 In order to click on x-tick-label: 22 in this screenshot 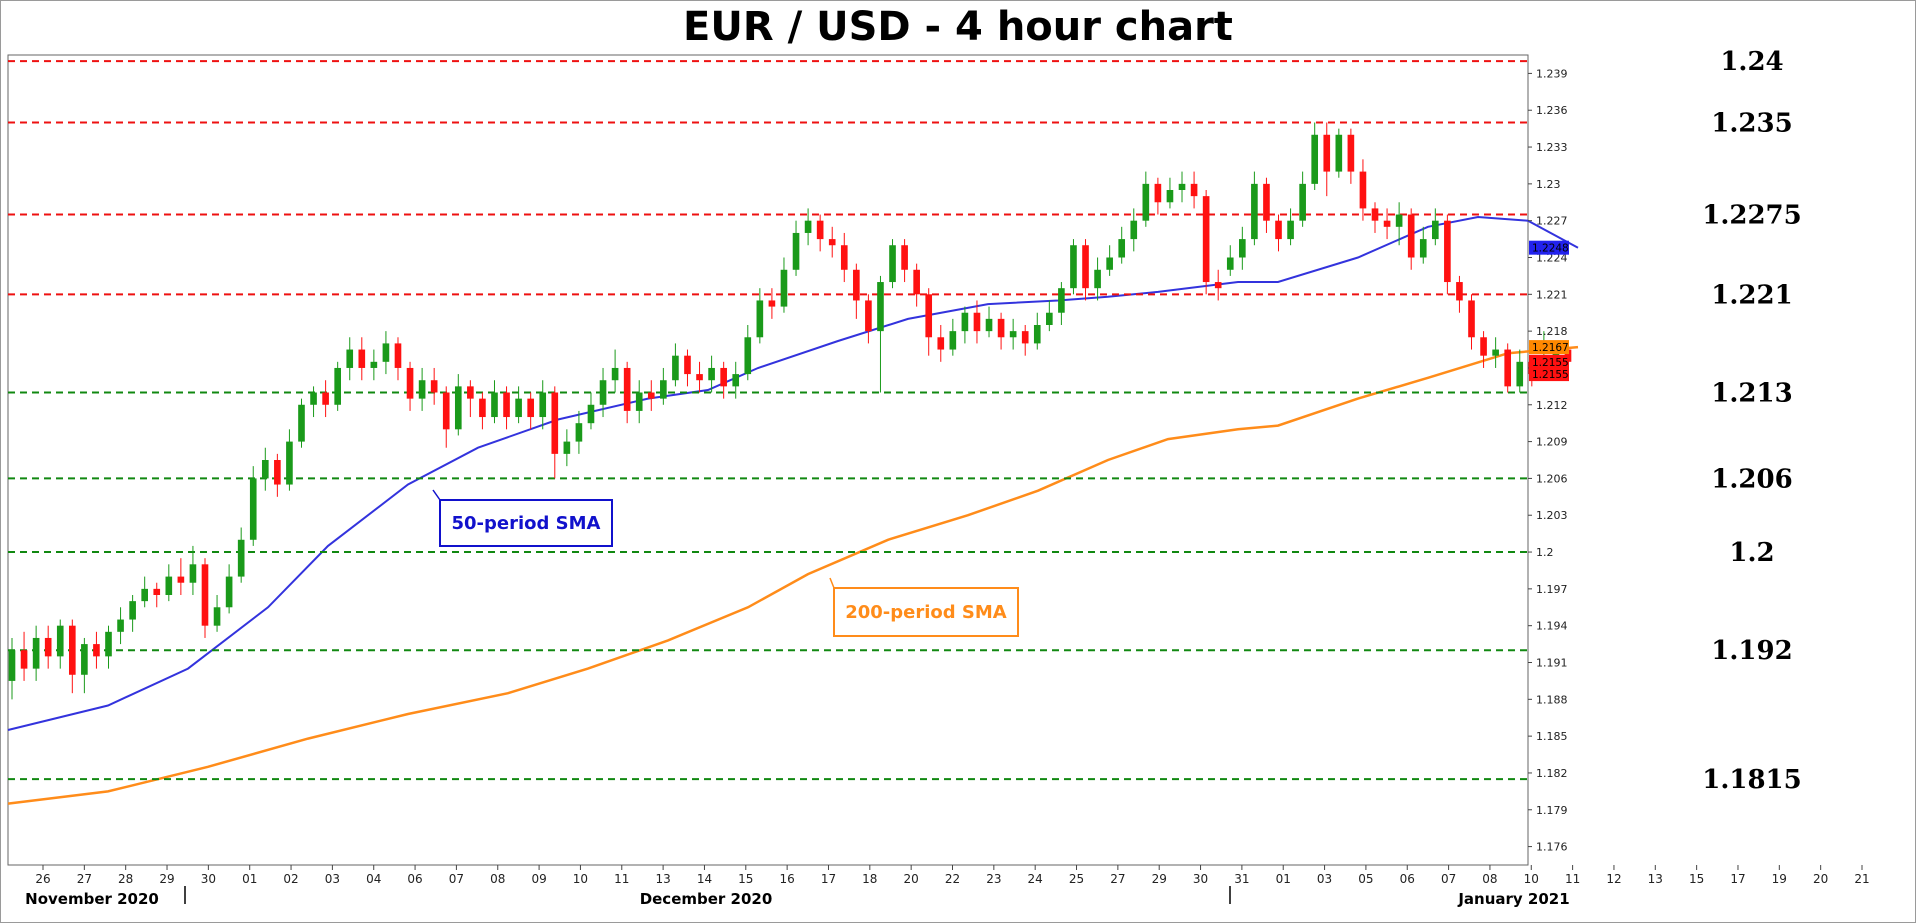, I will do `click(952, 879)`.